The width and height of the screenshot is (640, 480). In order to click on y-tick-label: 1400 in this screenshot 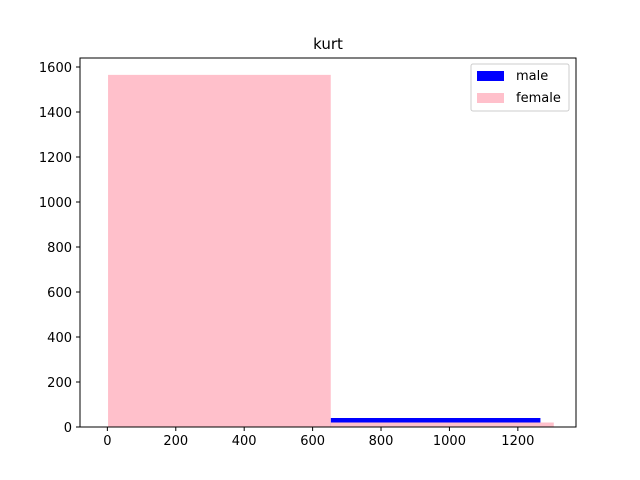, I will do `click(55, 113)`.